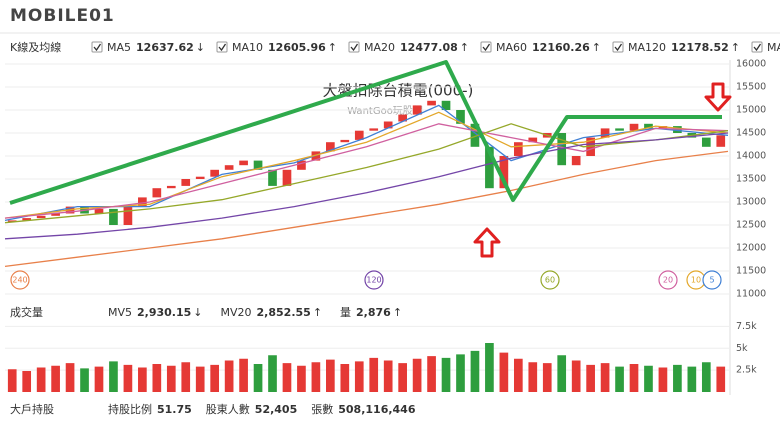  What do you see at coordinates (429, 47) in the screenshot?
I see `legend-value: 12477.08` at bounding box center [429, 47].